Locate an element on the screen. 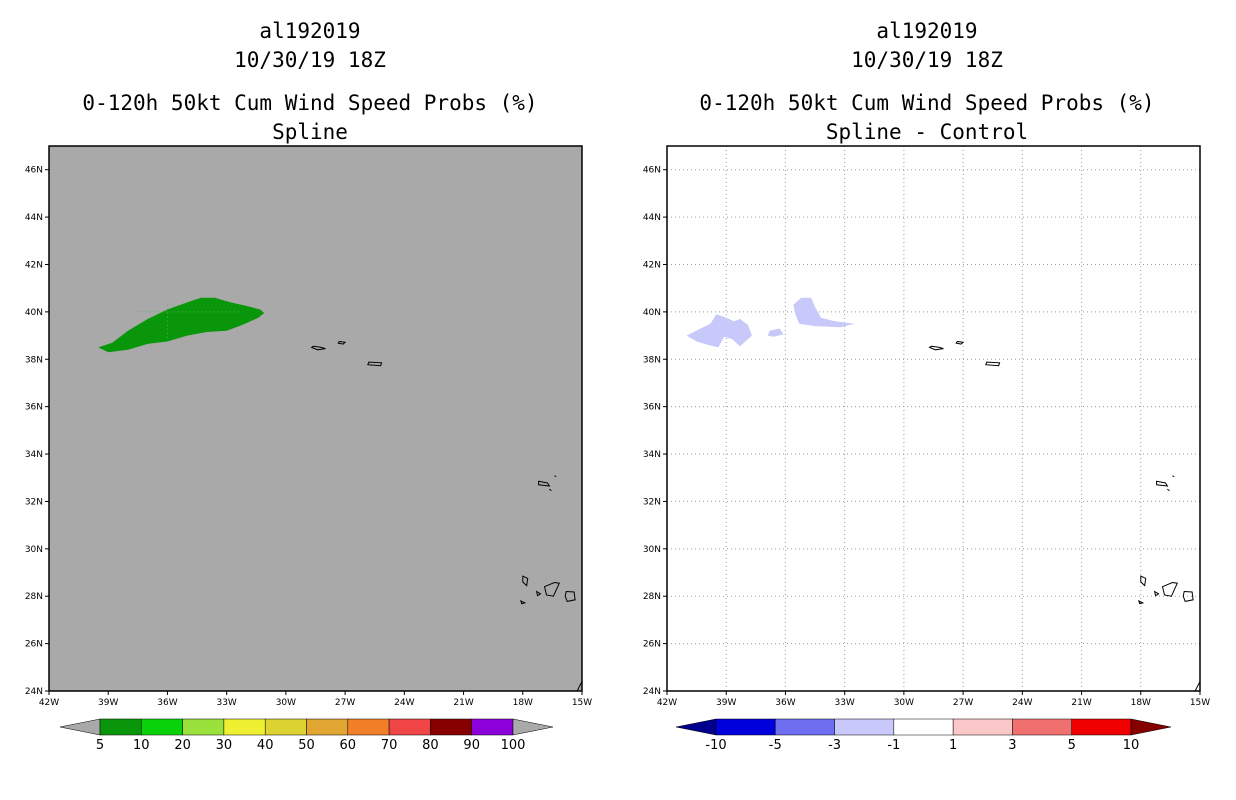 This screenshot has height=800, width=1236. colorbar-label: -1 is located at coordinates (893, 745).